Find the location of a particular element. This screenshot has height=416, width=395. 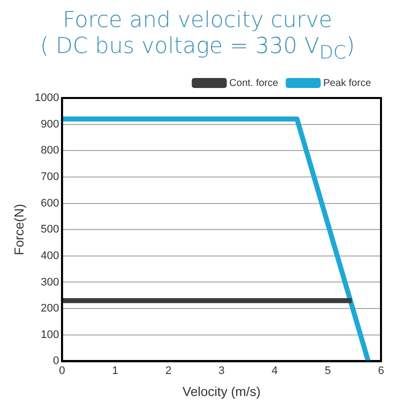

y-tick-label: 0 is located at coordinates (56, 361).